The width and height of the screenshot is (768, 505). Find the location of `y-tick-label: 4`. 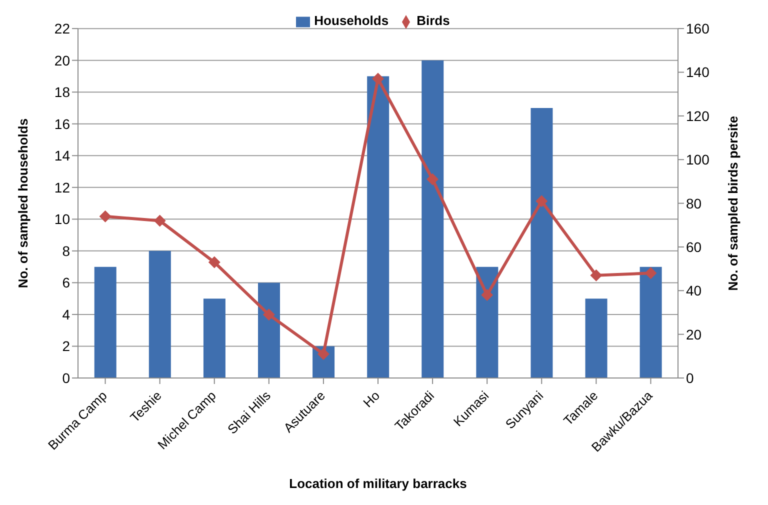

y-tick-label: 4 is located at coordinates (66, 314).